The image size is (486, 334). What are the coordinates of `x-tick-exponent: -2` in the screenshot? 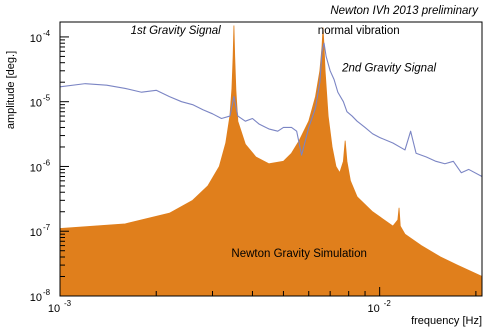 It's located at (388, 303).